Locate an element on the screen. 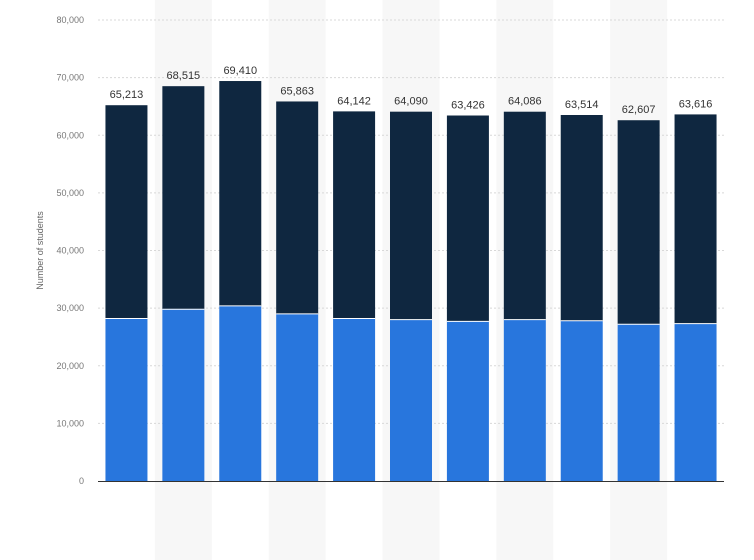 The height and width of the screenshot is (560, 754). y-tick-label: 30,000 is located at coordinates (70, 308).